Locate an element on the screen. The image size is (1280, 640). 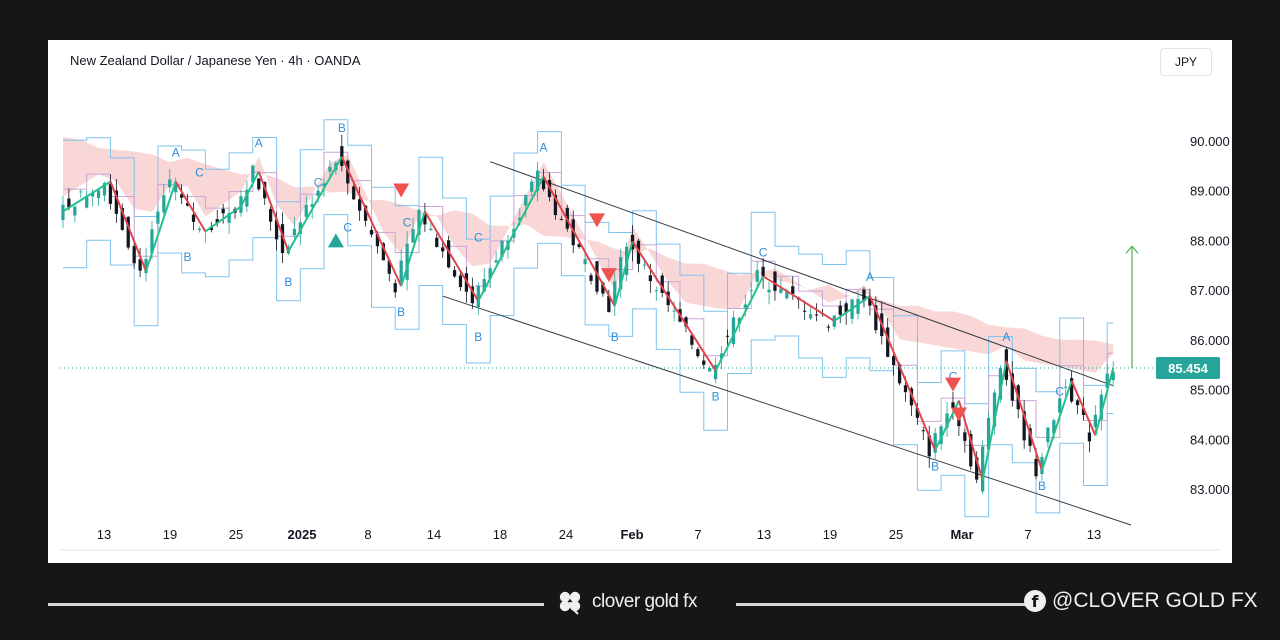
clover-icon is located at coordinates (570, 603).